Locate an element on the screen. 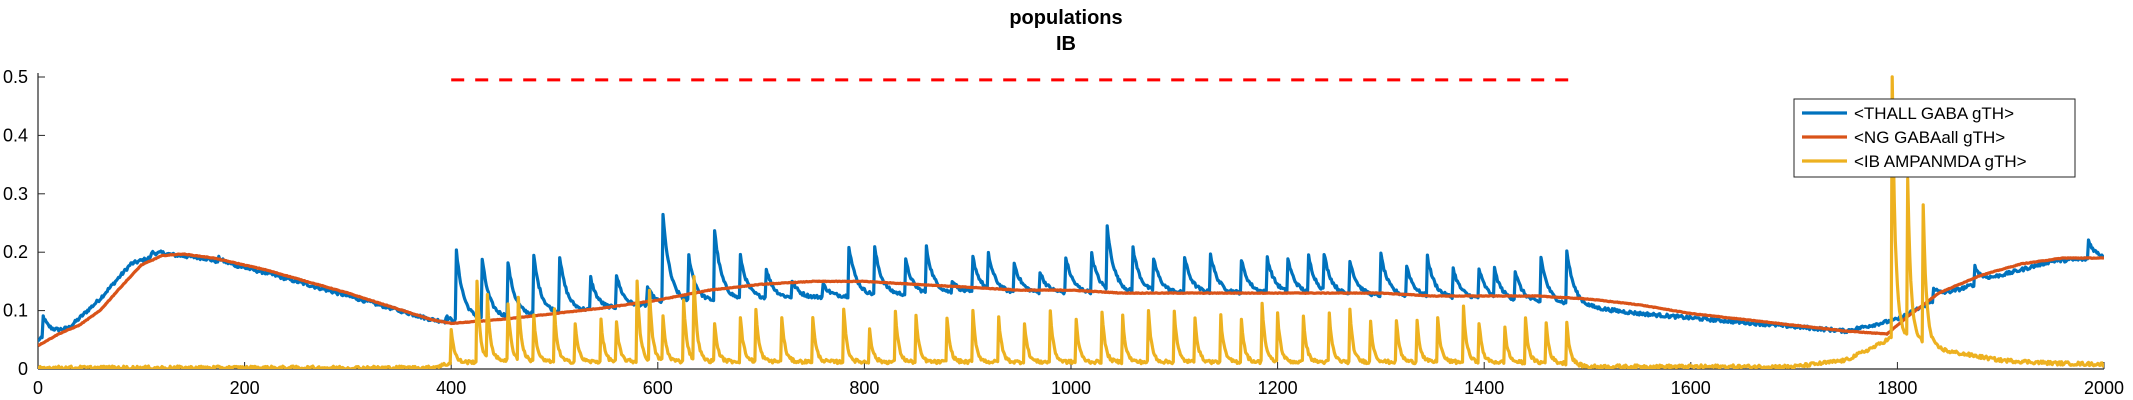 The width and height of the screenshot is (2133, 400). x-tick-label: 0 is located at coordinates (38, 388).